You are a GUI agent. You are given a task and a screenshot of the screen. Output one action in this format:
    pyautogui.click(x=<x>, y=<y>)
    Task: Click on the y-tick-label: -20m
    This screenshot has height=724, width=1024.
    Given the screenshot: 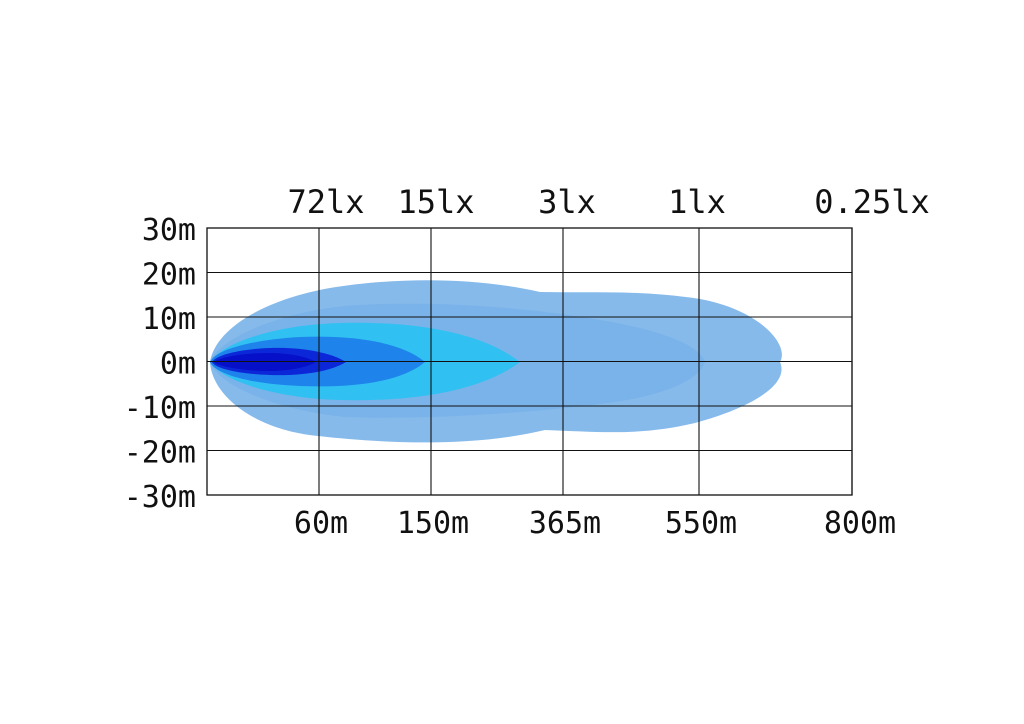 What is the action you would take?
    pyautogui.click(x=160, y=453)
    